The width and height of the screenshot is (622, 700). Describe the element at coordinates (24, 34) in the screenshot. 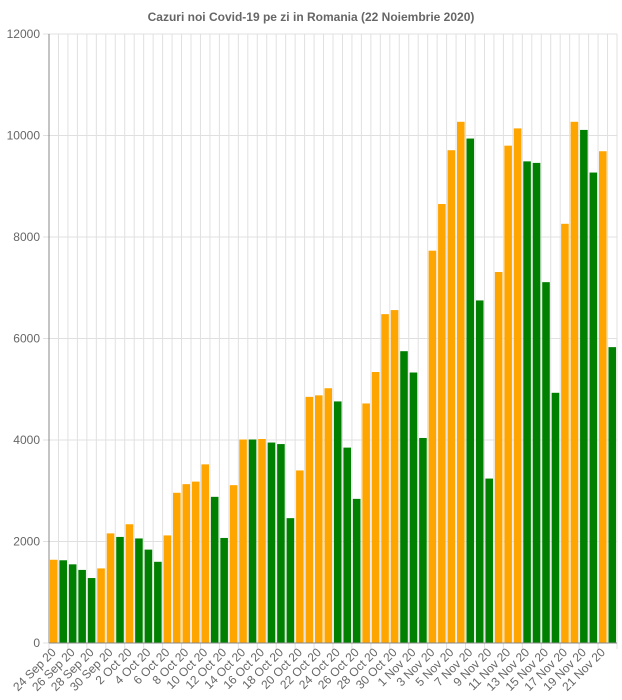

I see `y-tick-label: 12000` at that location.